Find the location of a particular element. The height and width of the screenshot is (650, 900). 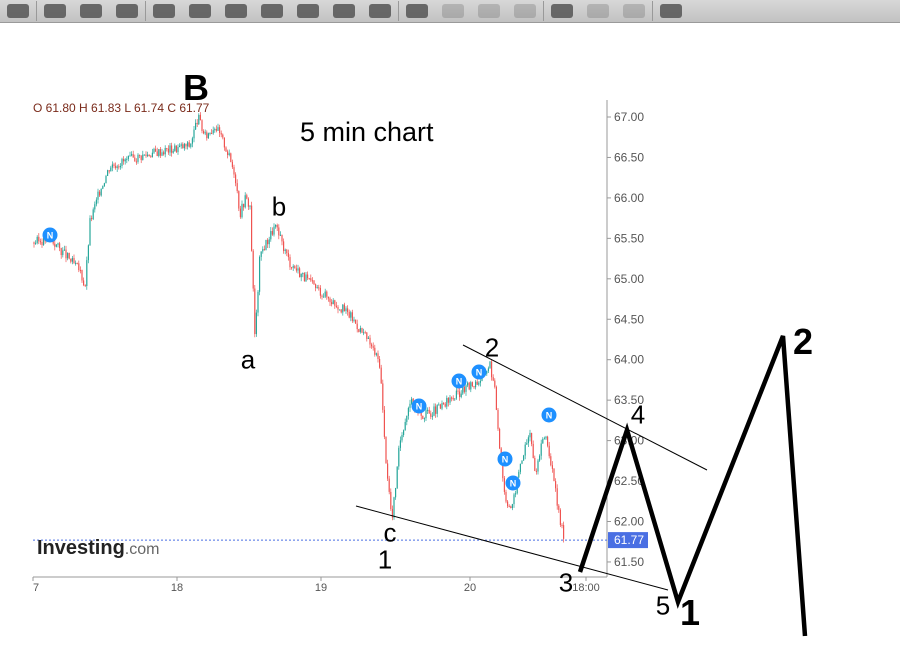

wave-label-1: 1 is located at coordinates (385, 559).